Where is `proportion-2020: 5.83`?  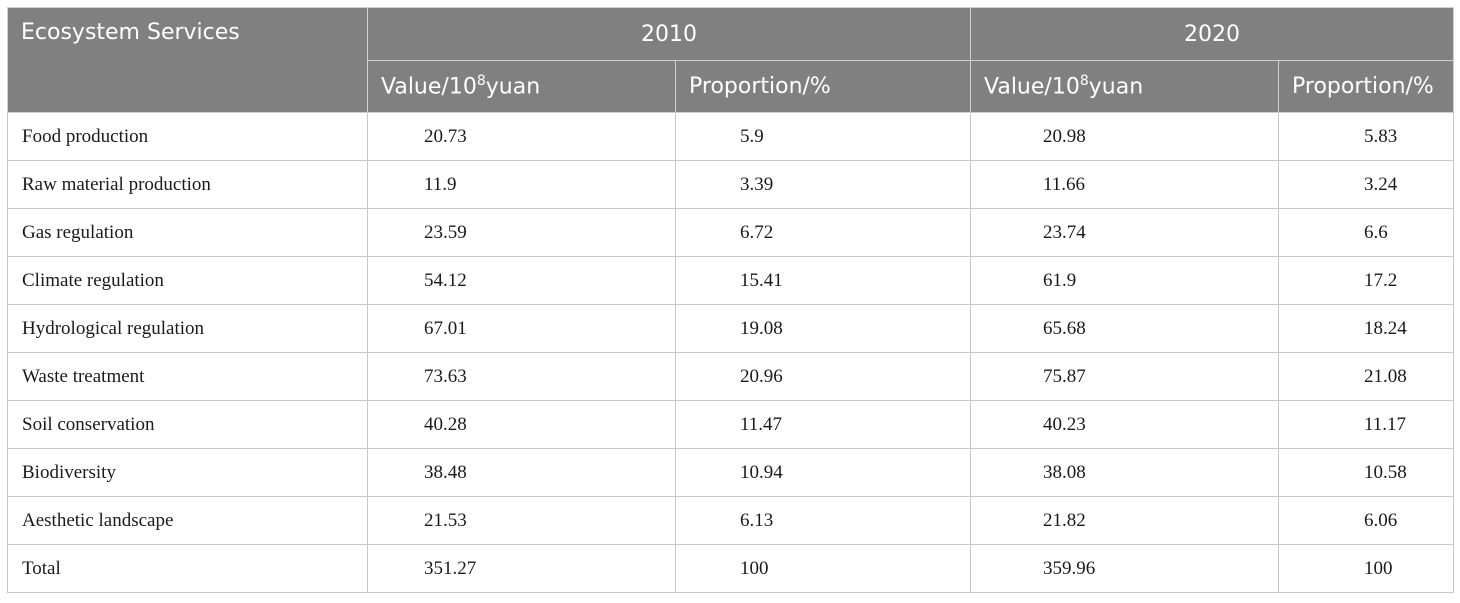
proportion-2020: 5.83 is located at coordinates (1366, 136).